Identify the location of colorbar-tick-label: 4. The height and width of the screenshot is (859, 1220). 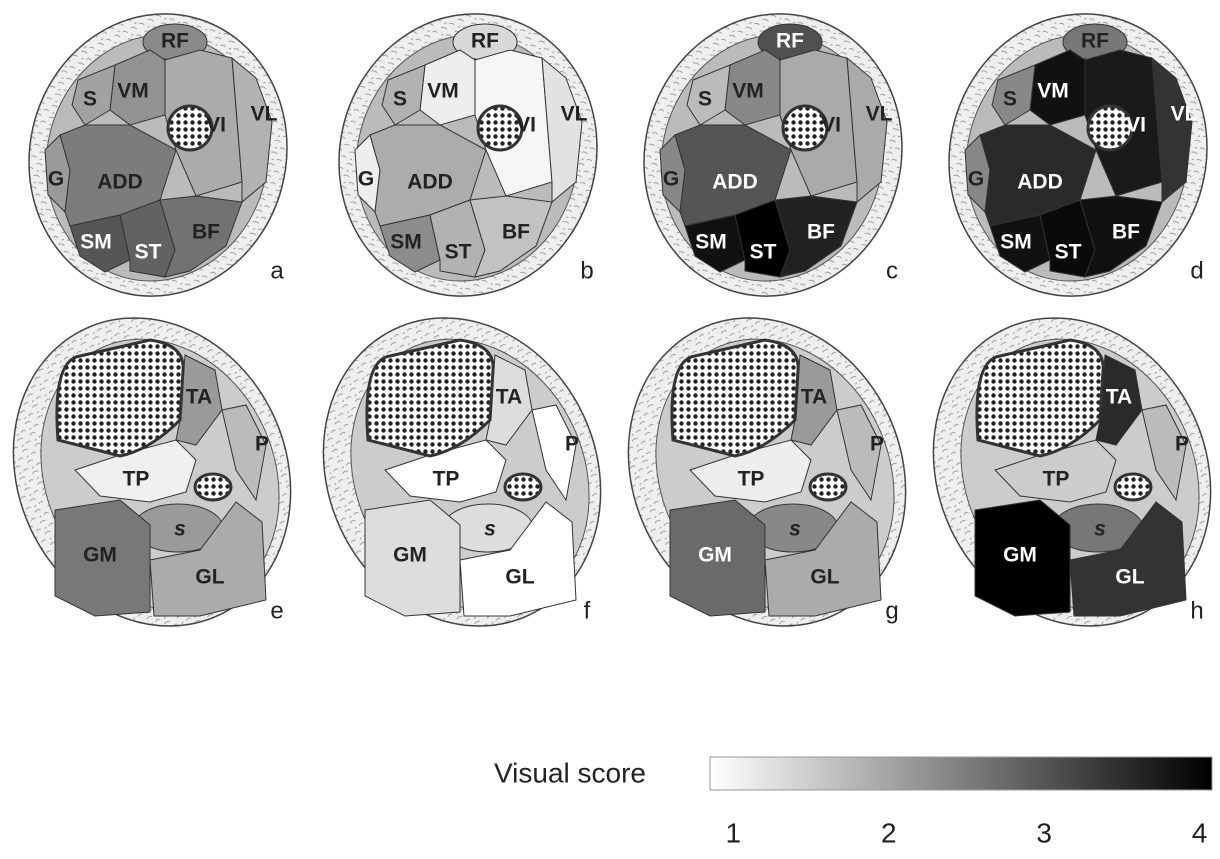
(1200, 832).